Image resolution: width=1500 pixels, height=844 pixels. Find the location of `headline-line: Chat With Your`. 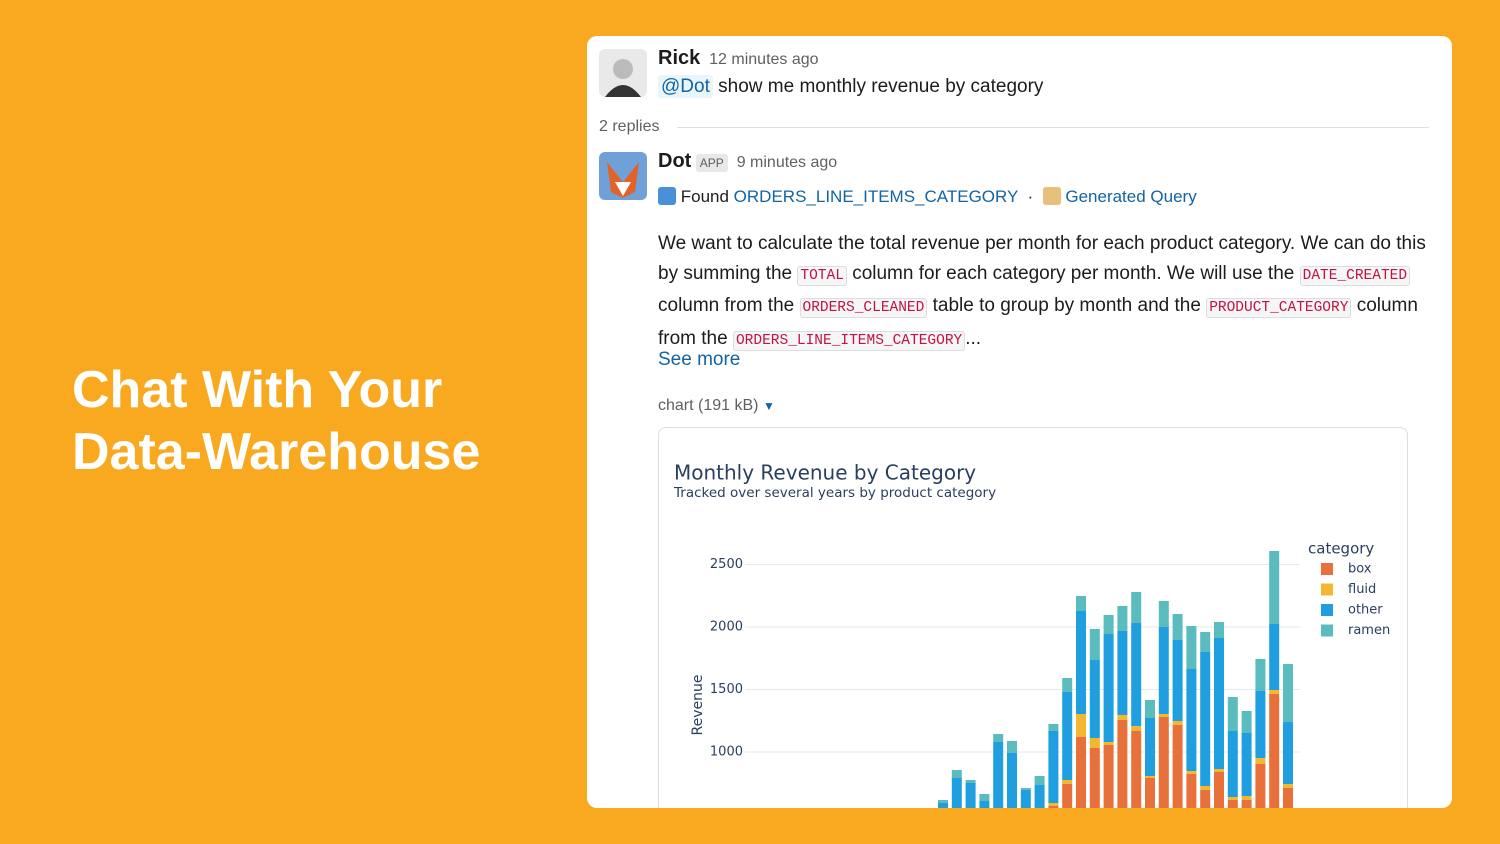

headline-line: Chat With Your is located at coordinates (257, 390).